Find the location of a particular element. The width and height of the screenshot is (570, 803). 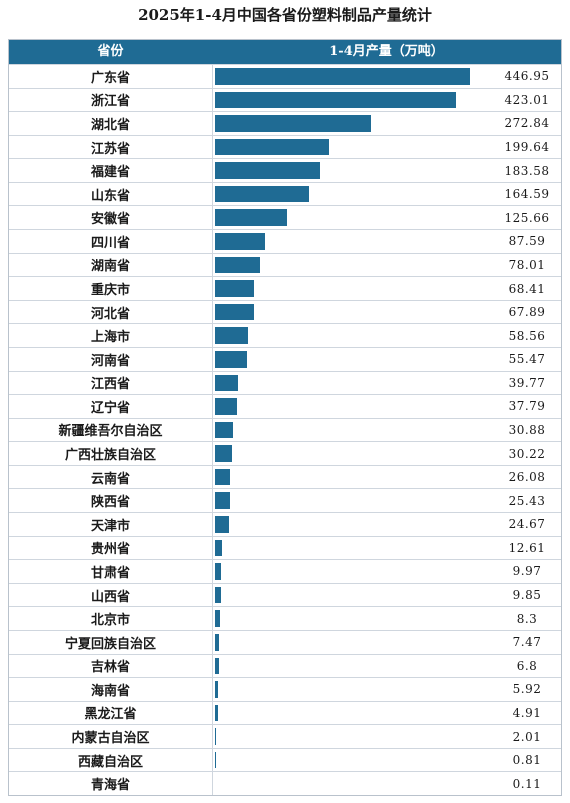

province-label: 海南省 is located at coordinates (110, 691).